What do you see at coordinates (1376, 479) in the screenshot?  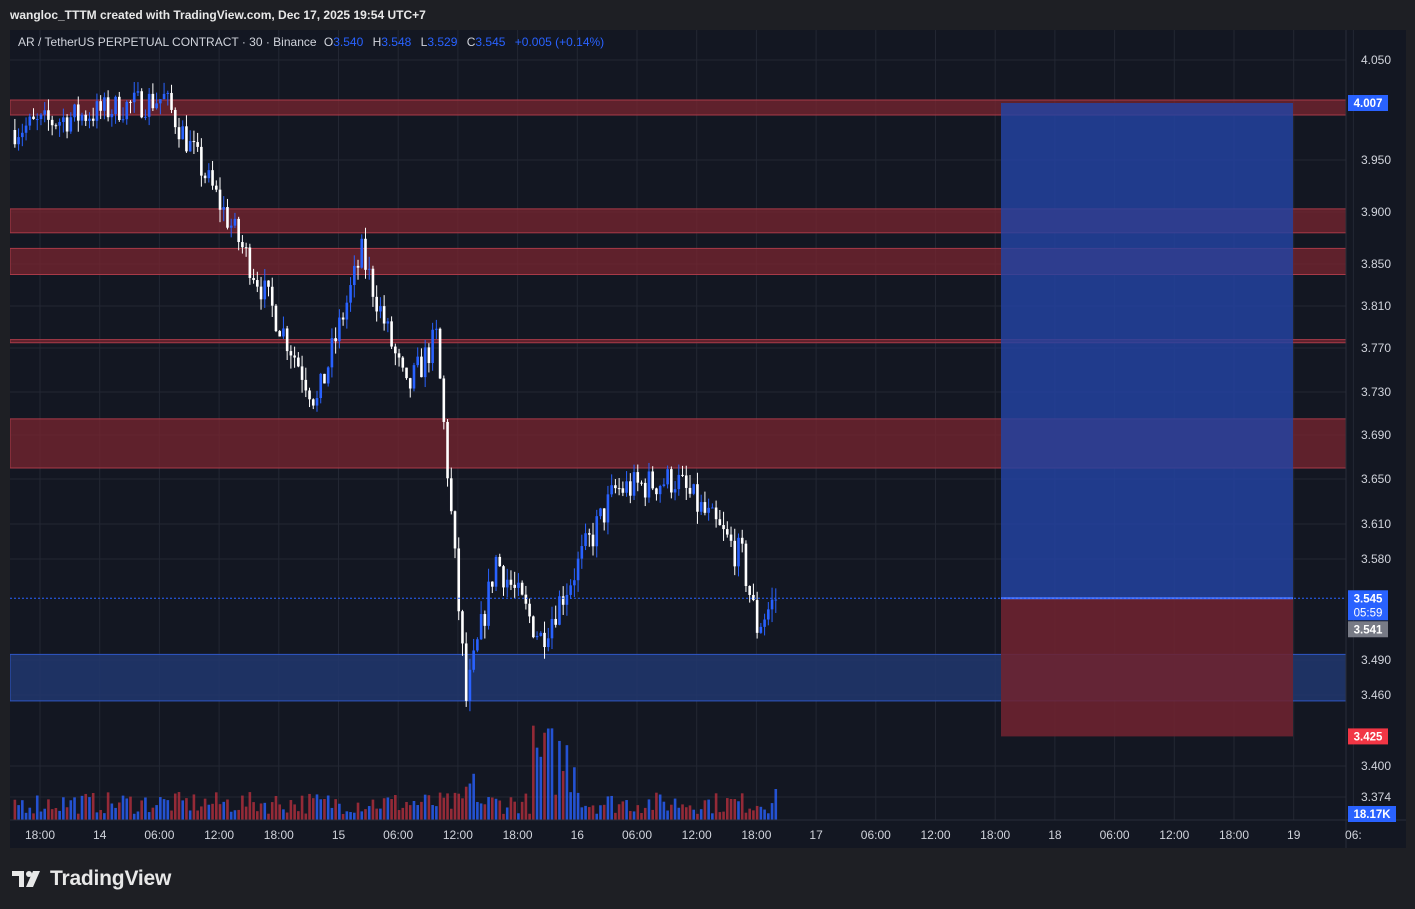 I see `price-tick-label: 3.650` at bounding box center [1376, 479].